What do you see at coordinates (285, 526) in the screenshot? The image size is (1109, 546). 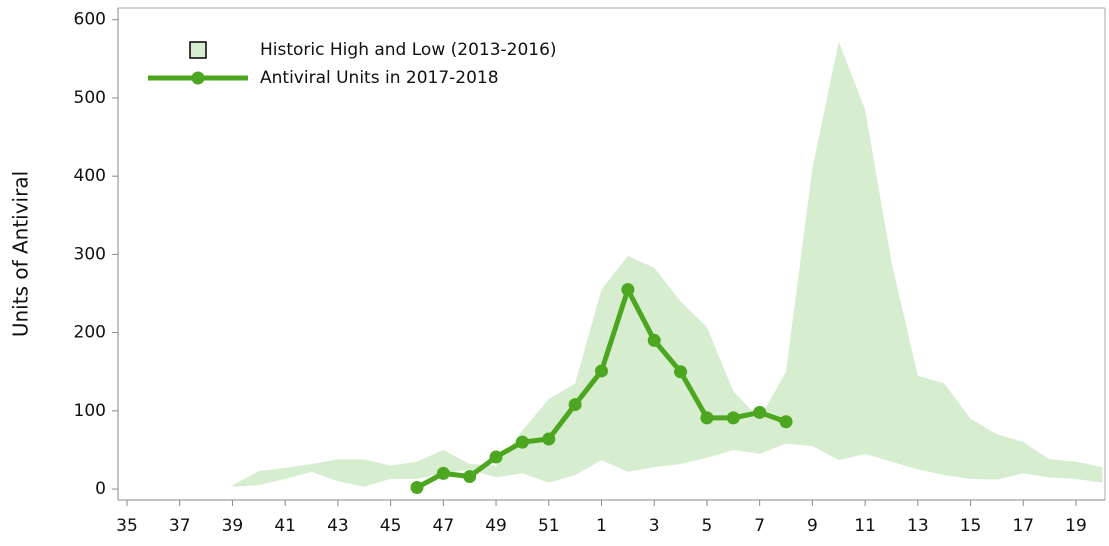 I see `x-tick-label: 41` at bounding box center [285, 526].